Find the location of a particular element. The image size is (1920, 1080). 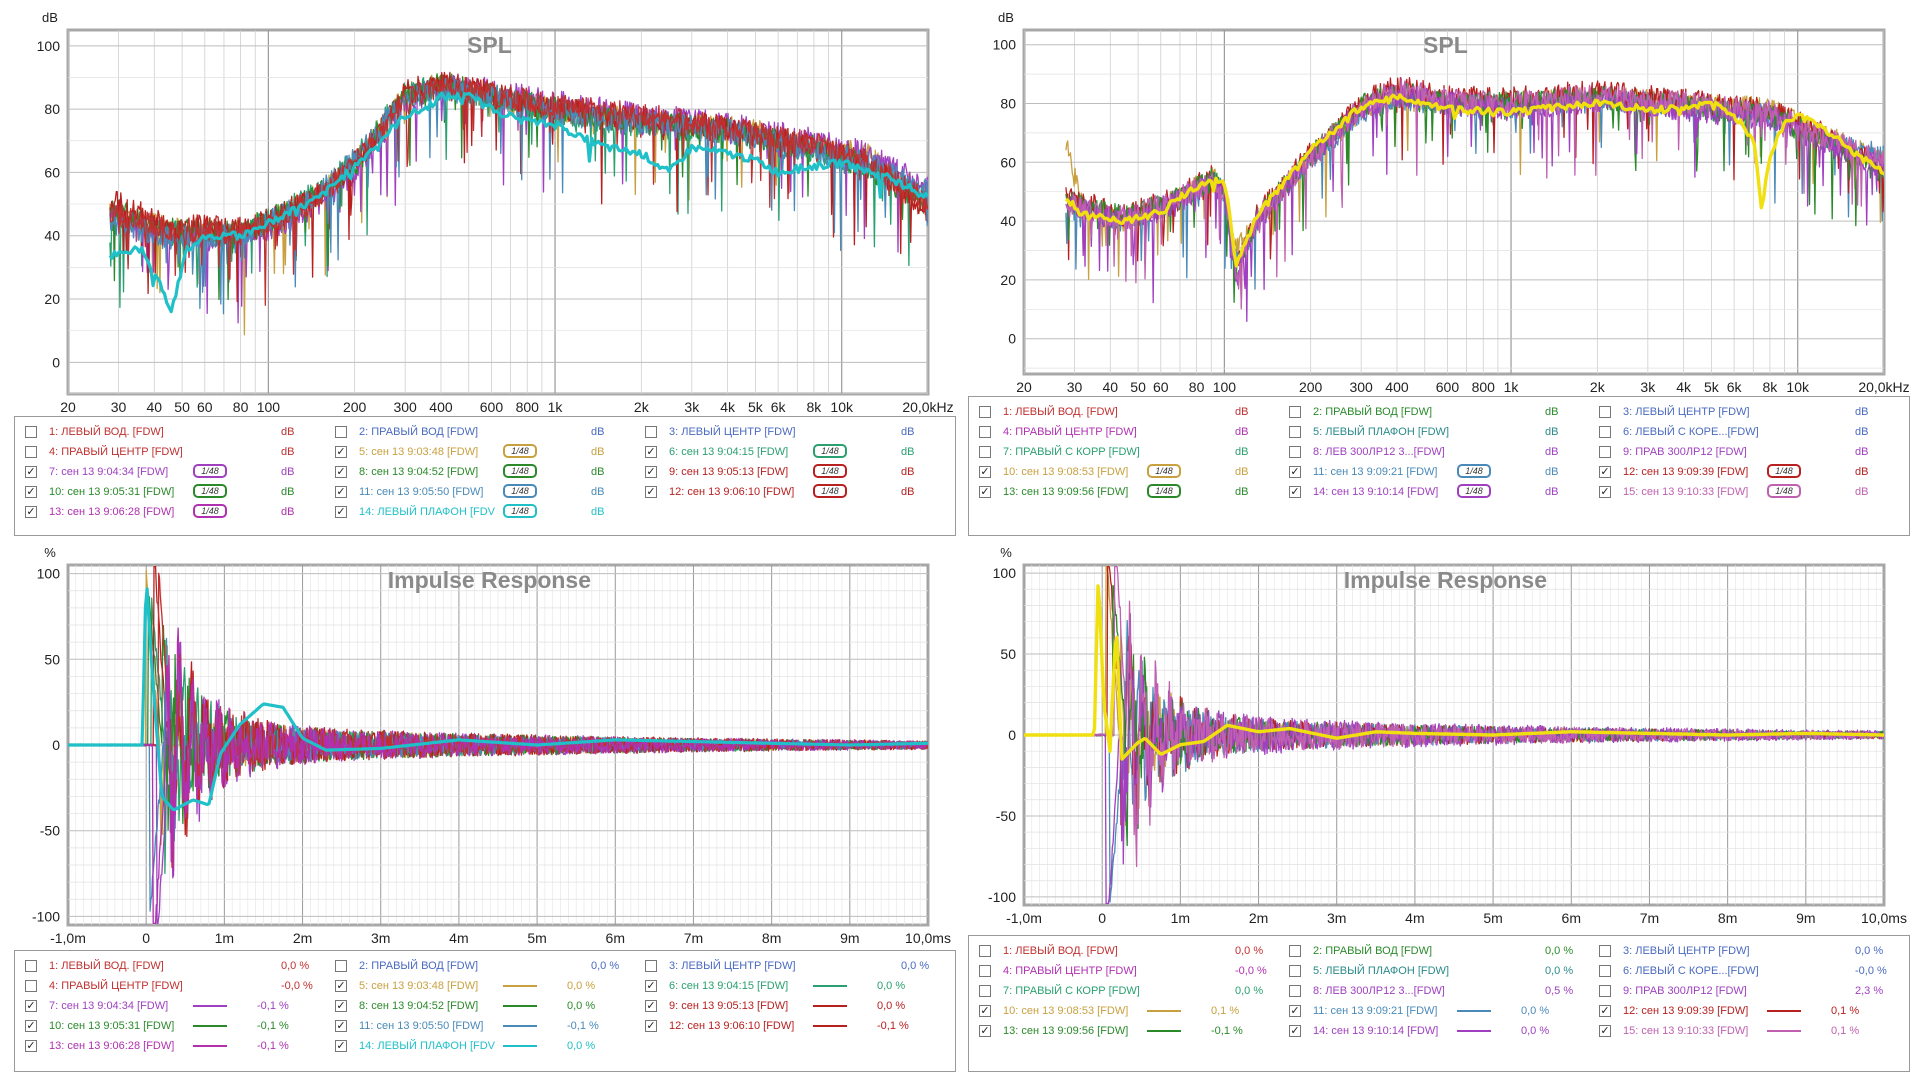

legend-item: ✓ 13: сен 13 9:06:28 [FDW] 1/48 dB is located at coordinates (175, 512).